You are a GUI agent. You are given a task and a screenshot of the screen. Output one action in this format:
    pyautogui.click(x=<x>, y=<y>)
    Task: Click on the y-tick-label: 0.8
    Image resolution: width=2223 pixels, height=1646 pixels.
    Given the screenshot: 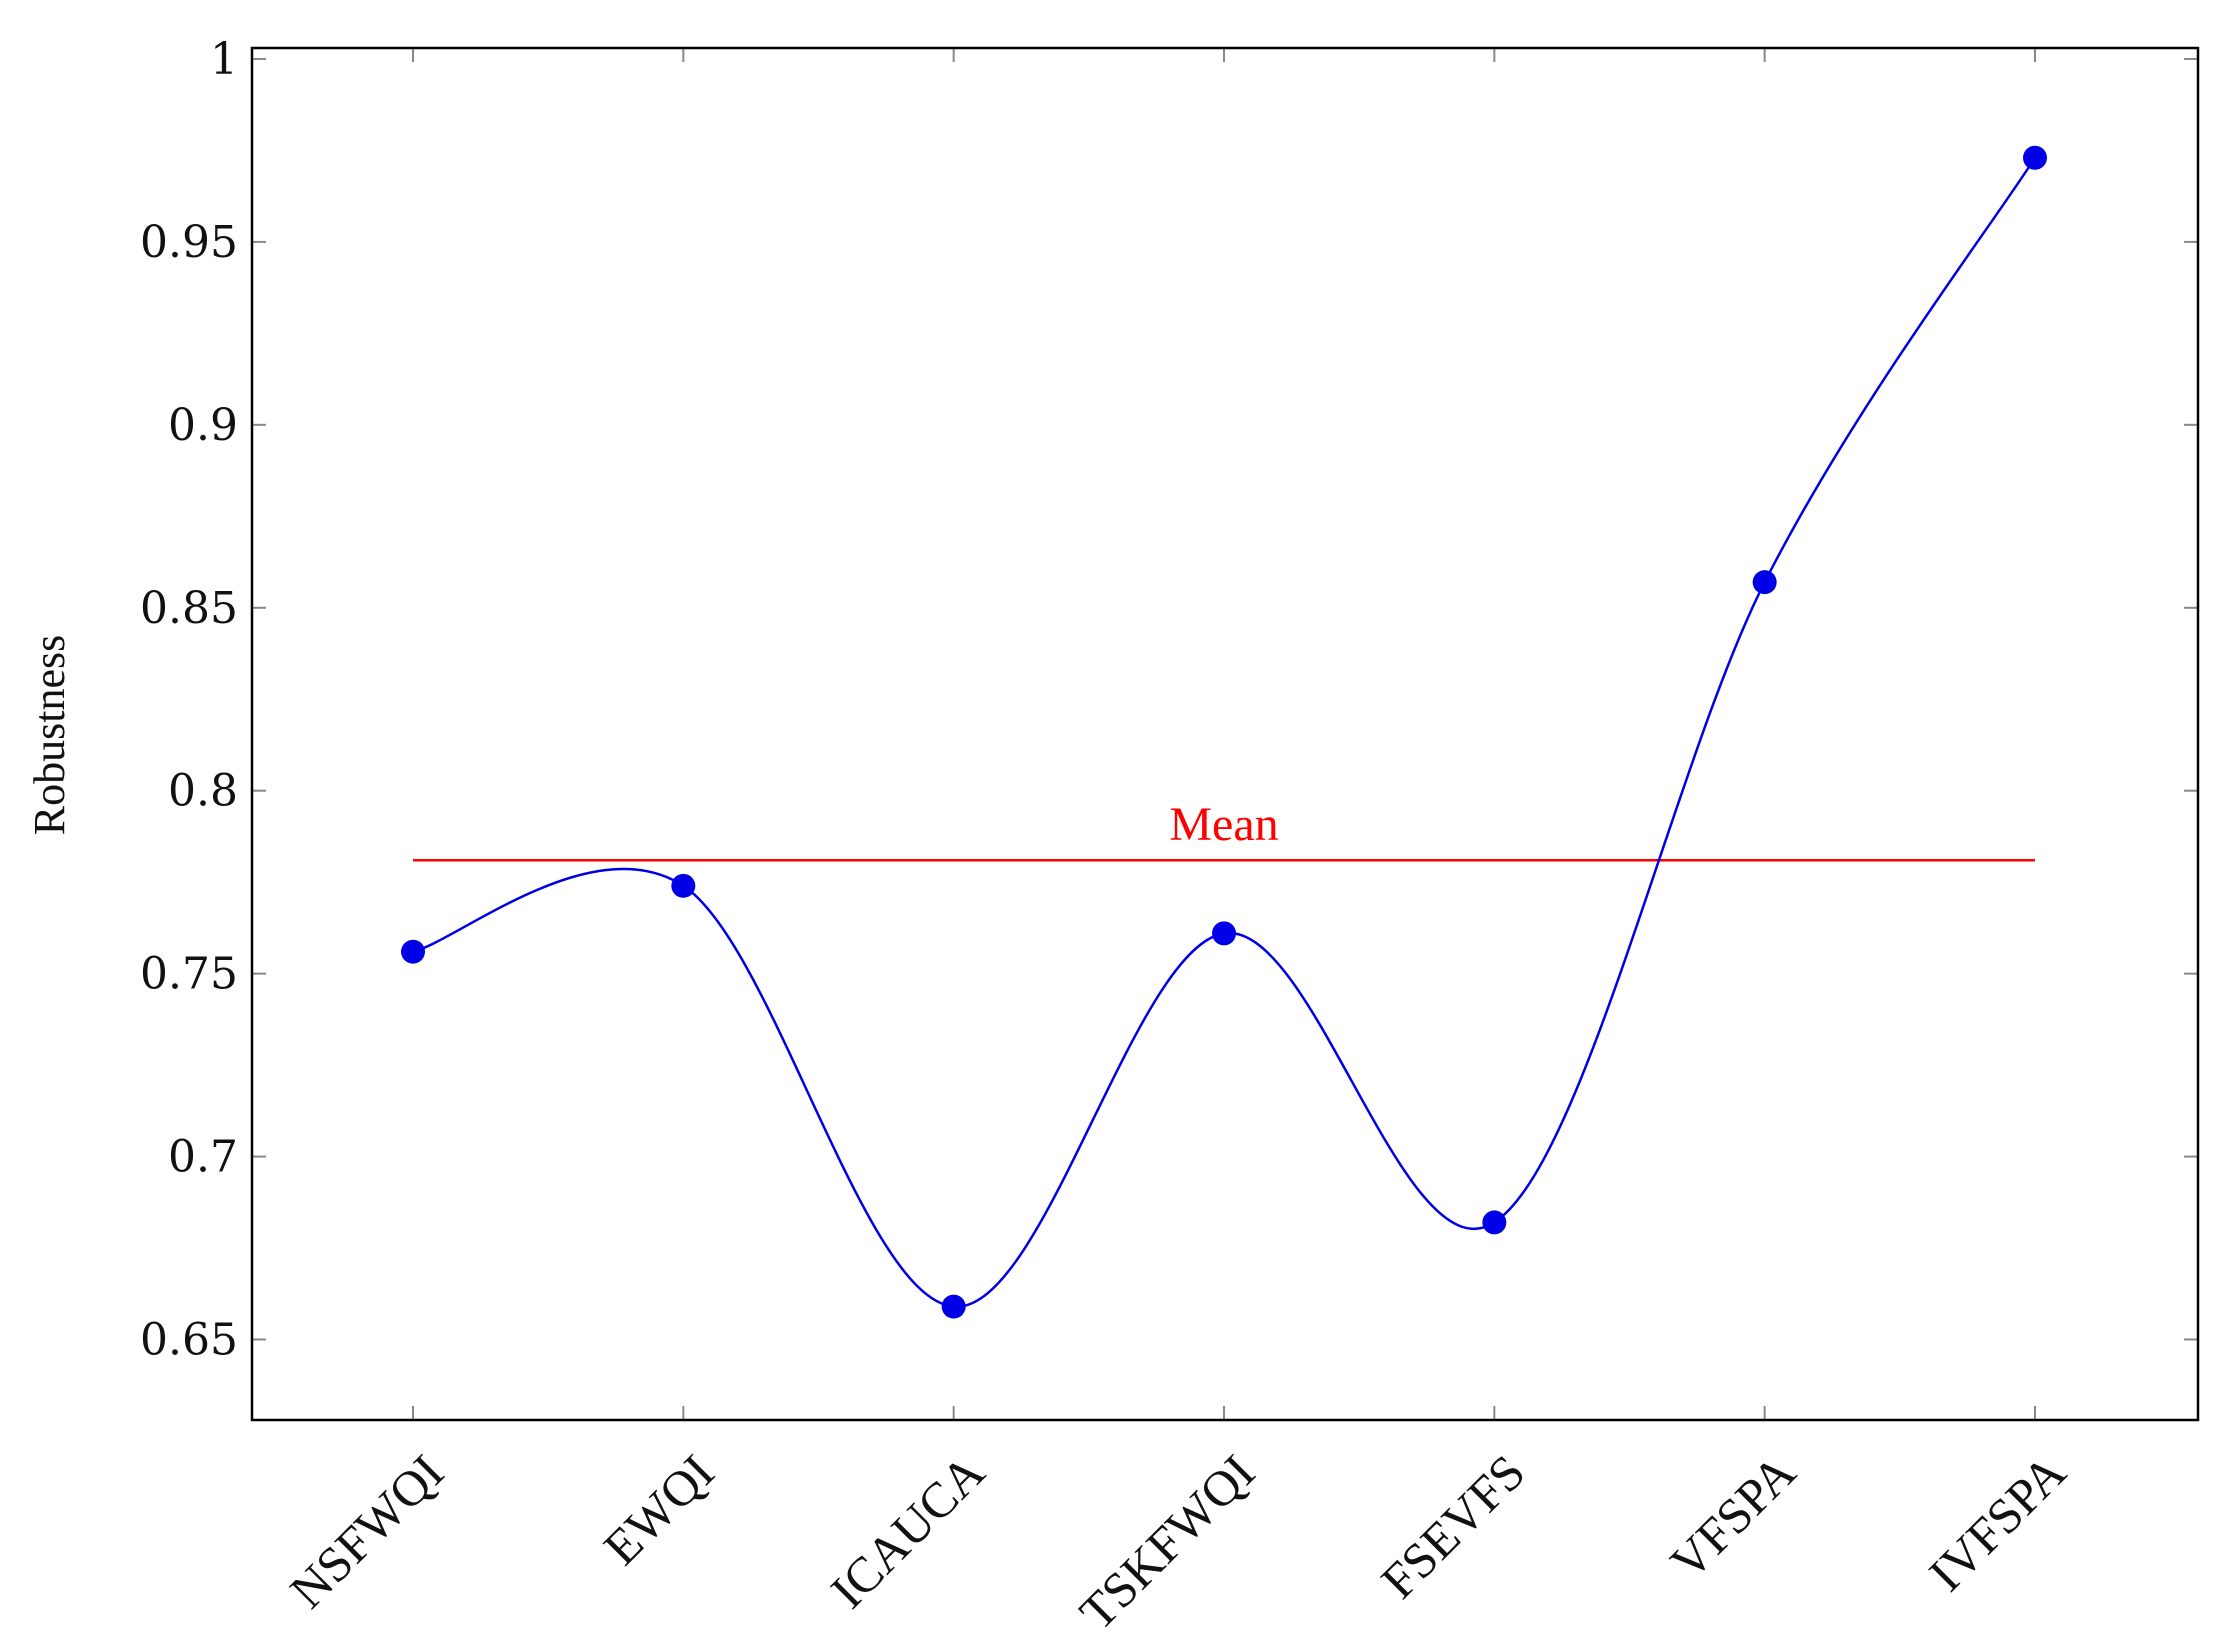 What is the action you would take?
    pyautogui.click(x=203, y=791)
    